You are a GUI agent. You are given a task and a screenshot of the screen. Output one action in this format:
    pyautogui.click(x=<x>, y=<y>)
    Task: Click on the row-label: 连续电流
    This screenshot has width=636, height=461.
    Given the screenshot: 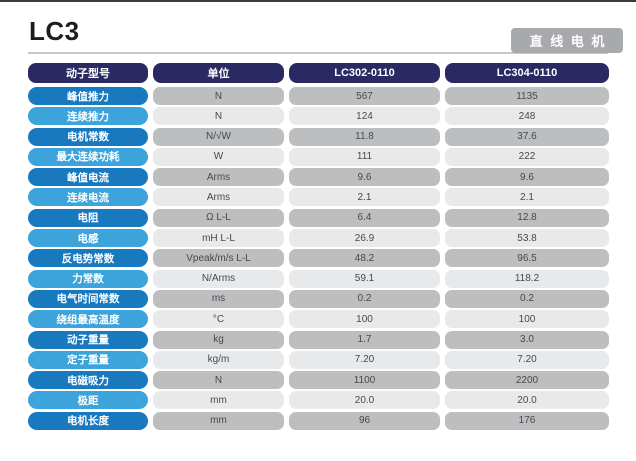 What is the action you would take?
    pyautogui.click(x=88, y=197)
    